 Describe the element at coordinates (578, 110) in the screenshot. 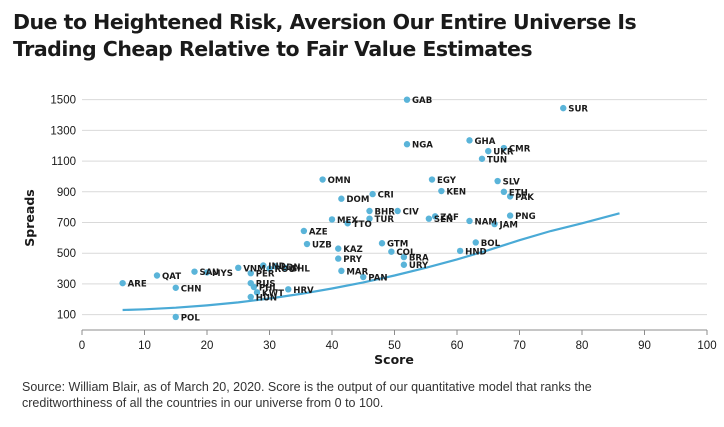

I see `point-label-sur: SUR` at that location.